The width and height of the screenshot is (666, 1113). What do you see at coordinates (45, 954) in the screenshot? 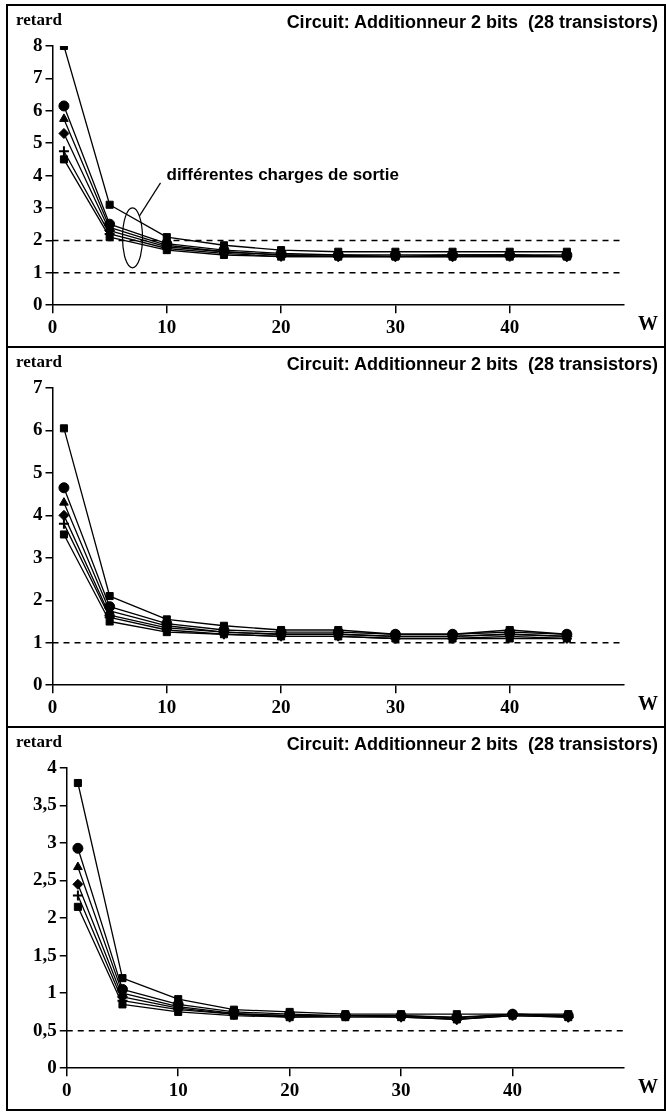
I see `y-tick-label: 1,5` at bounding box center [45, 954].